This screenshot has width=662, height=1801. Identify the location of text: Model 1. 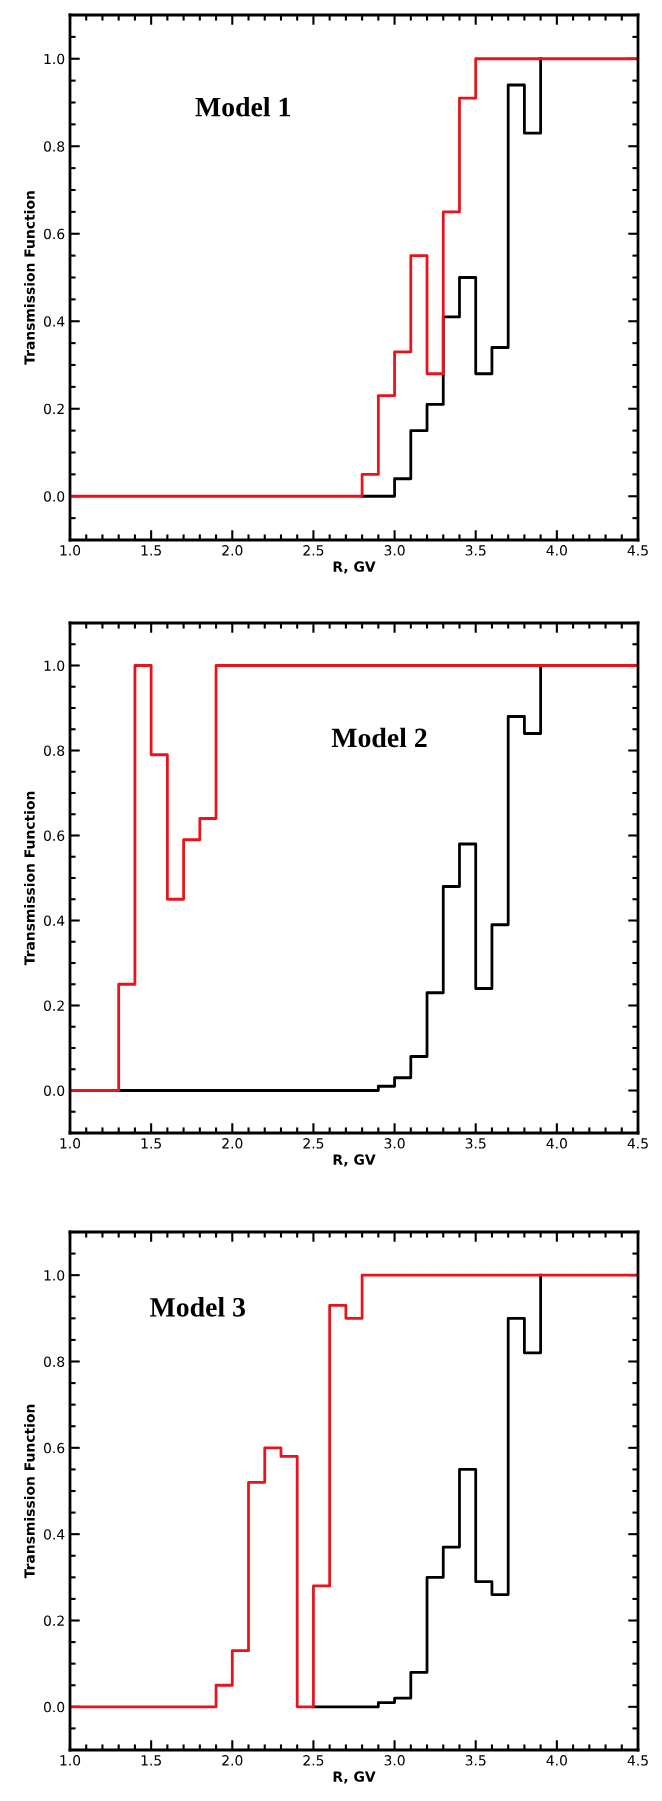
(242, 106).